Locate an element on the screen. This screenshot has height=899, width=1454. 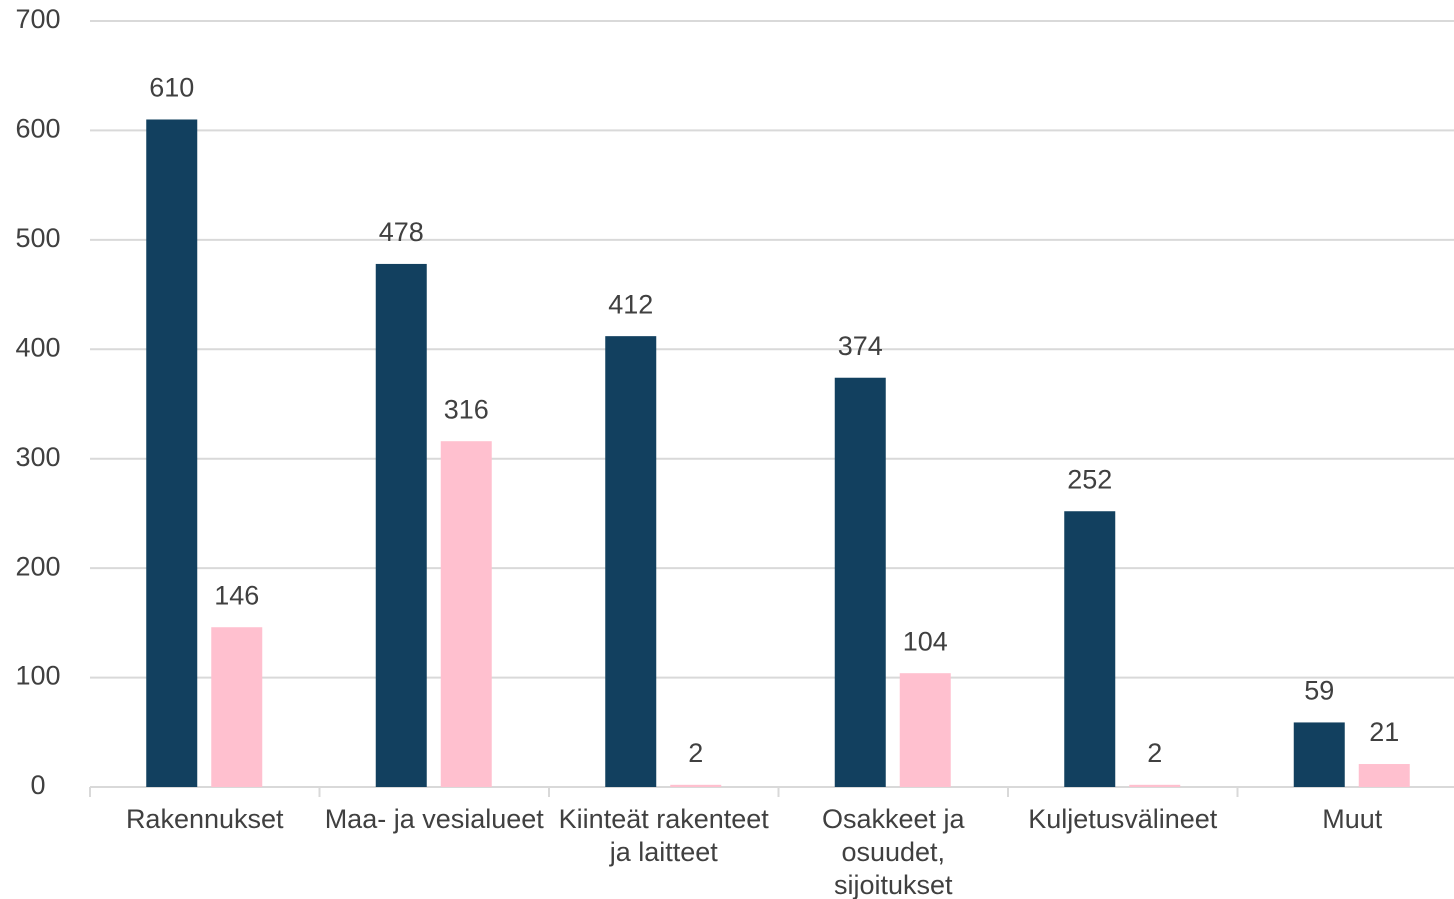
data-label: 252 is located at coordinates (1089, 479).